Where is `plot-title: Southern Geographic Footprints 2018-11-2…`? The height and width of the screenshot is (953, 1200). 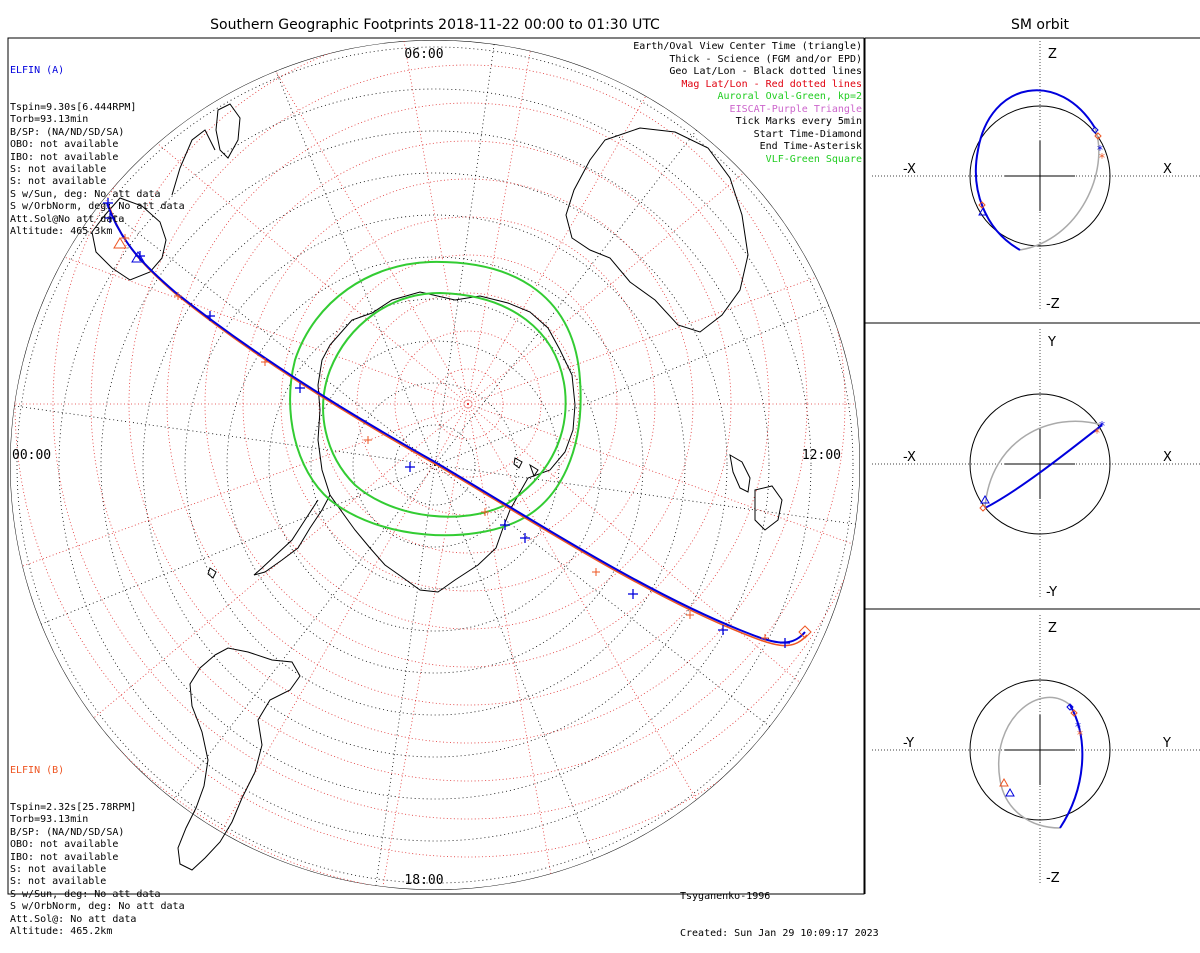 plot-title: Southern Geographic Footprints 2018-11-2… is located at coordinates (435, 25).